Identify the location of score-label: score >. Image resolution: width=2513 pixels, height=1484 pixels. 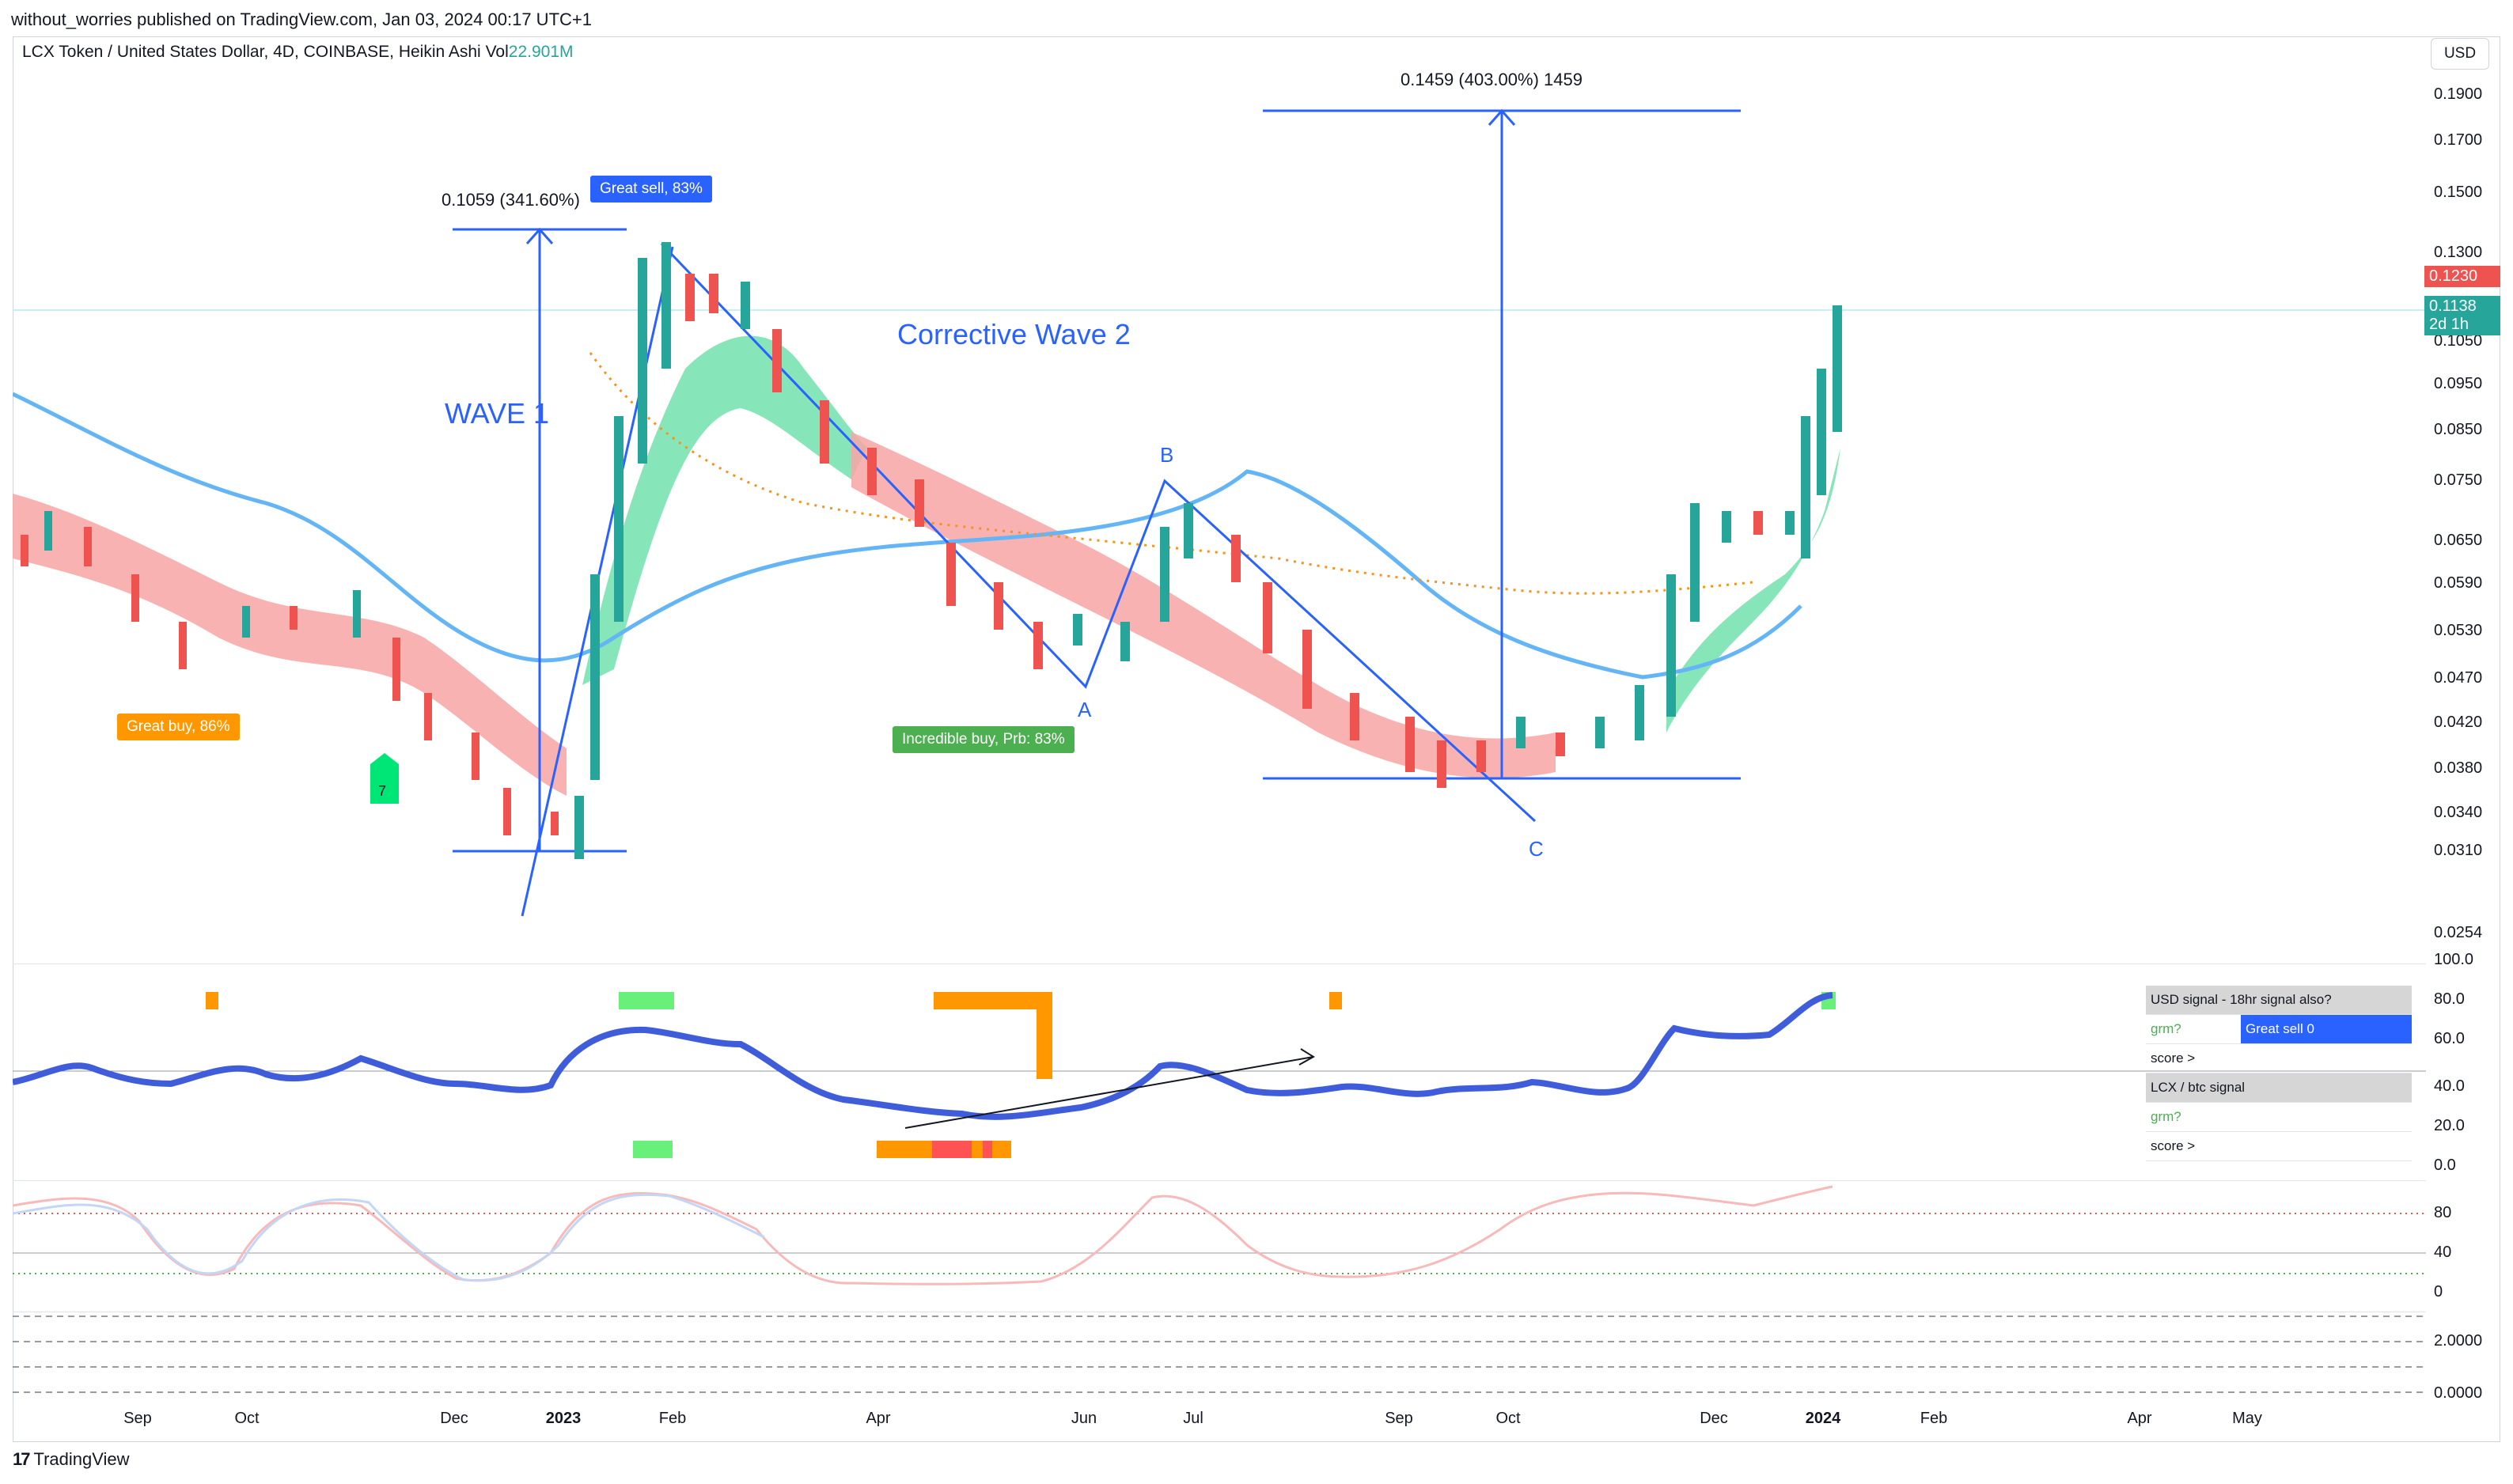
(2173, 1058).